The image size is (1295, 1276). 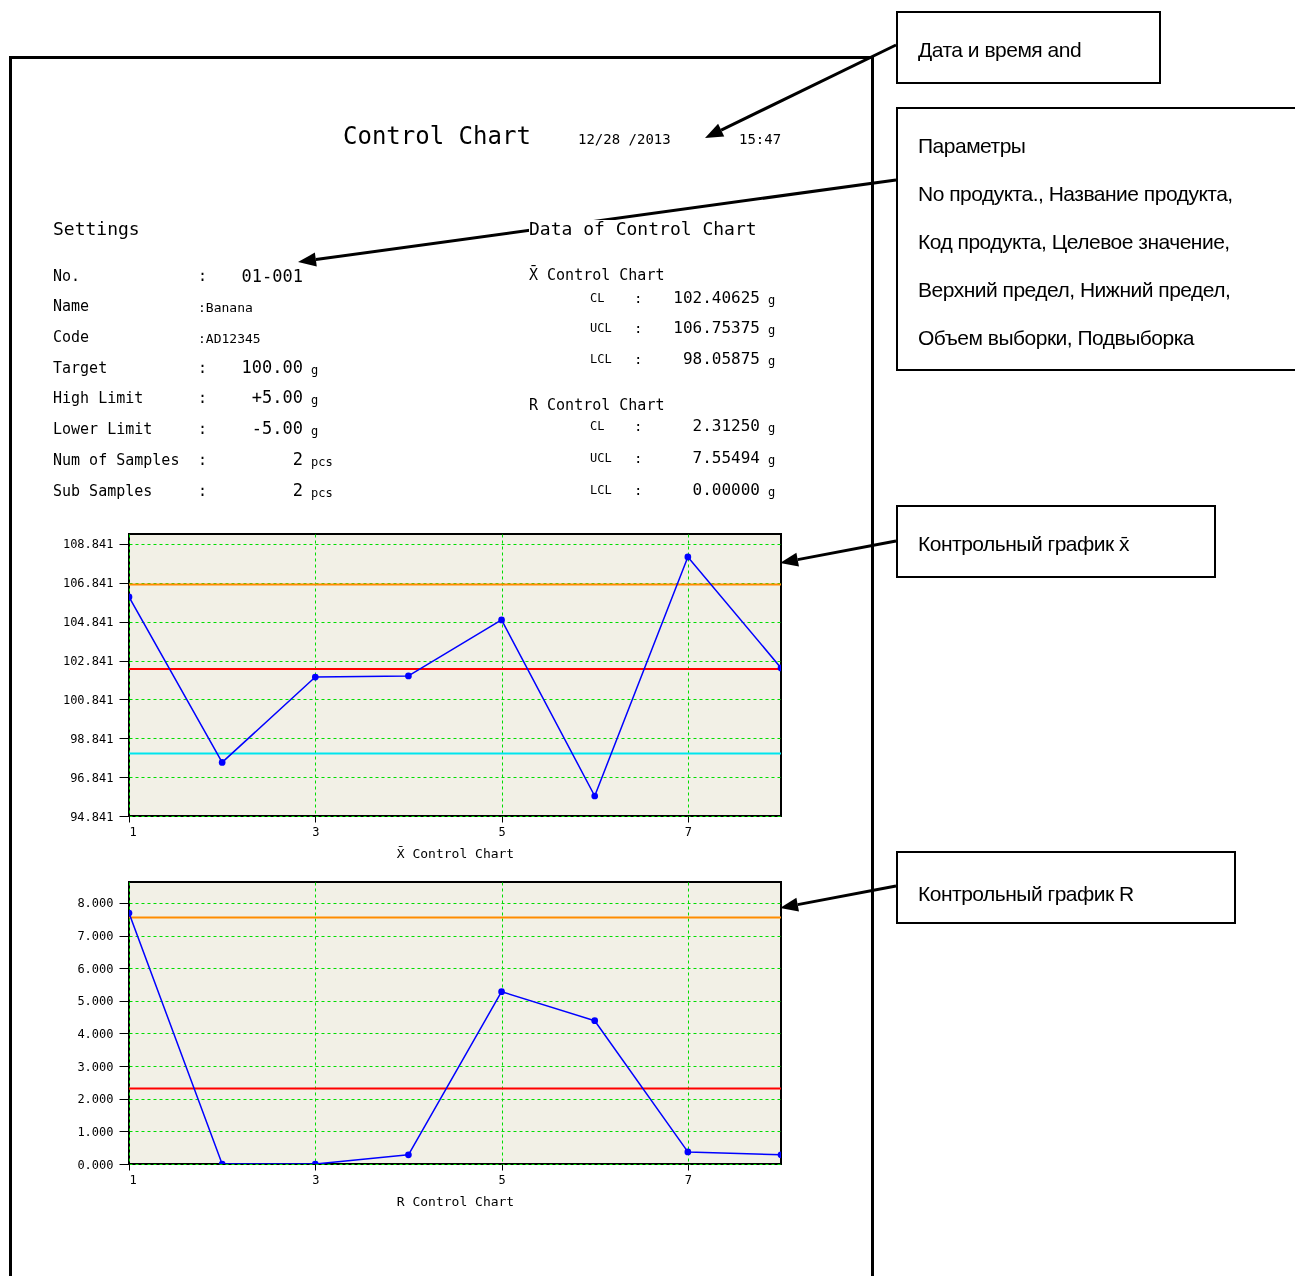 What do you see at coordinates (88, 622) in the screenshot?
I see `y-tick-label: 104.841` at bounding box center [88, 622].